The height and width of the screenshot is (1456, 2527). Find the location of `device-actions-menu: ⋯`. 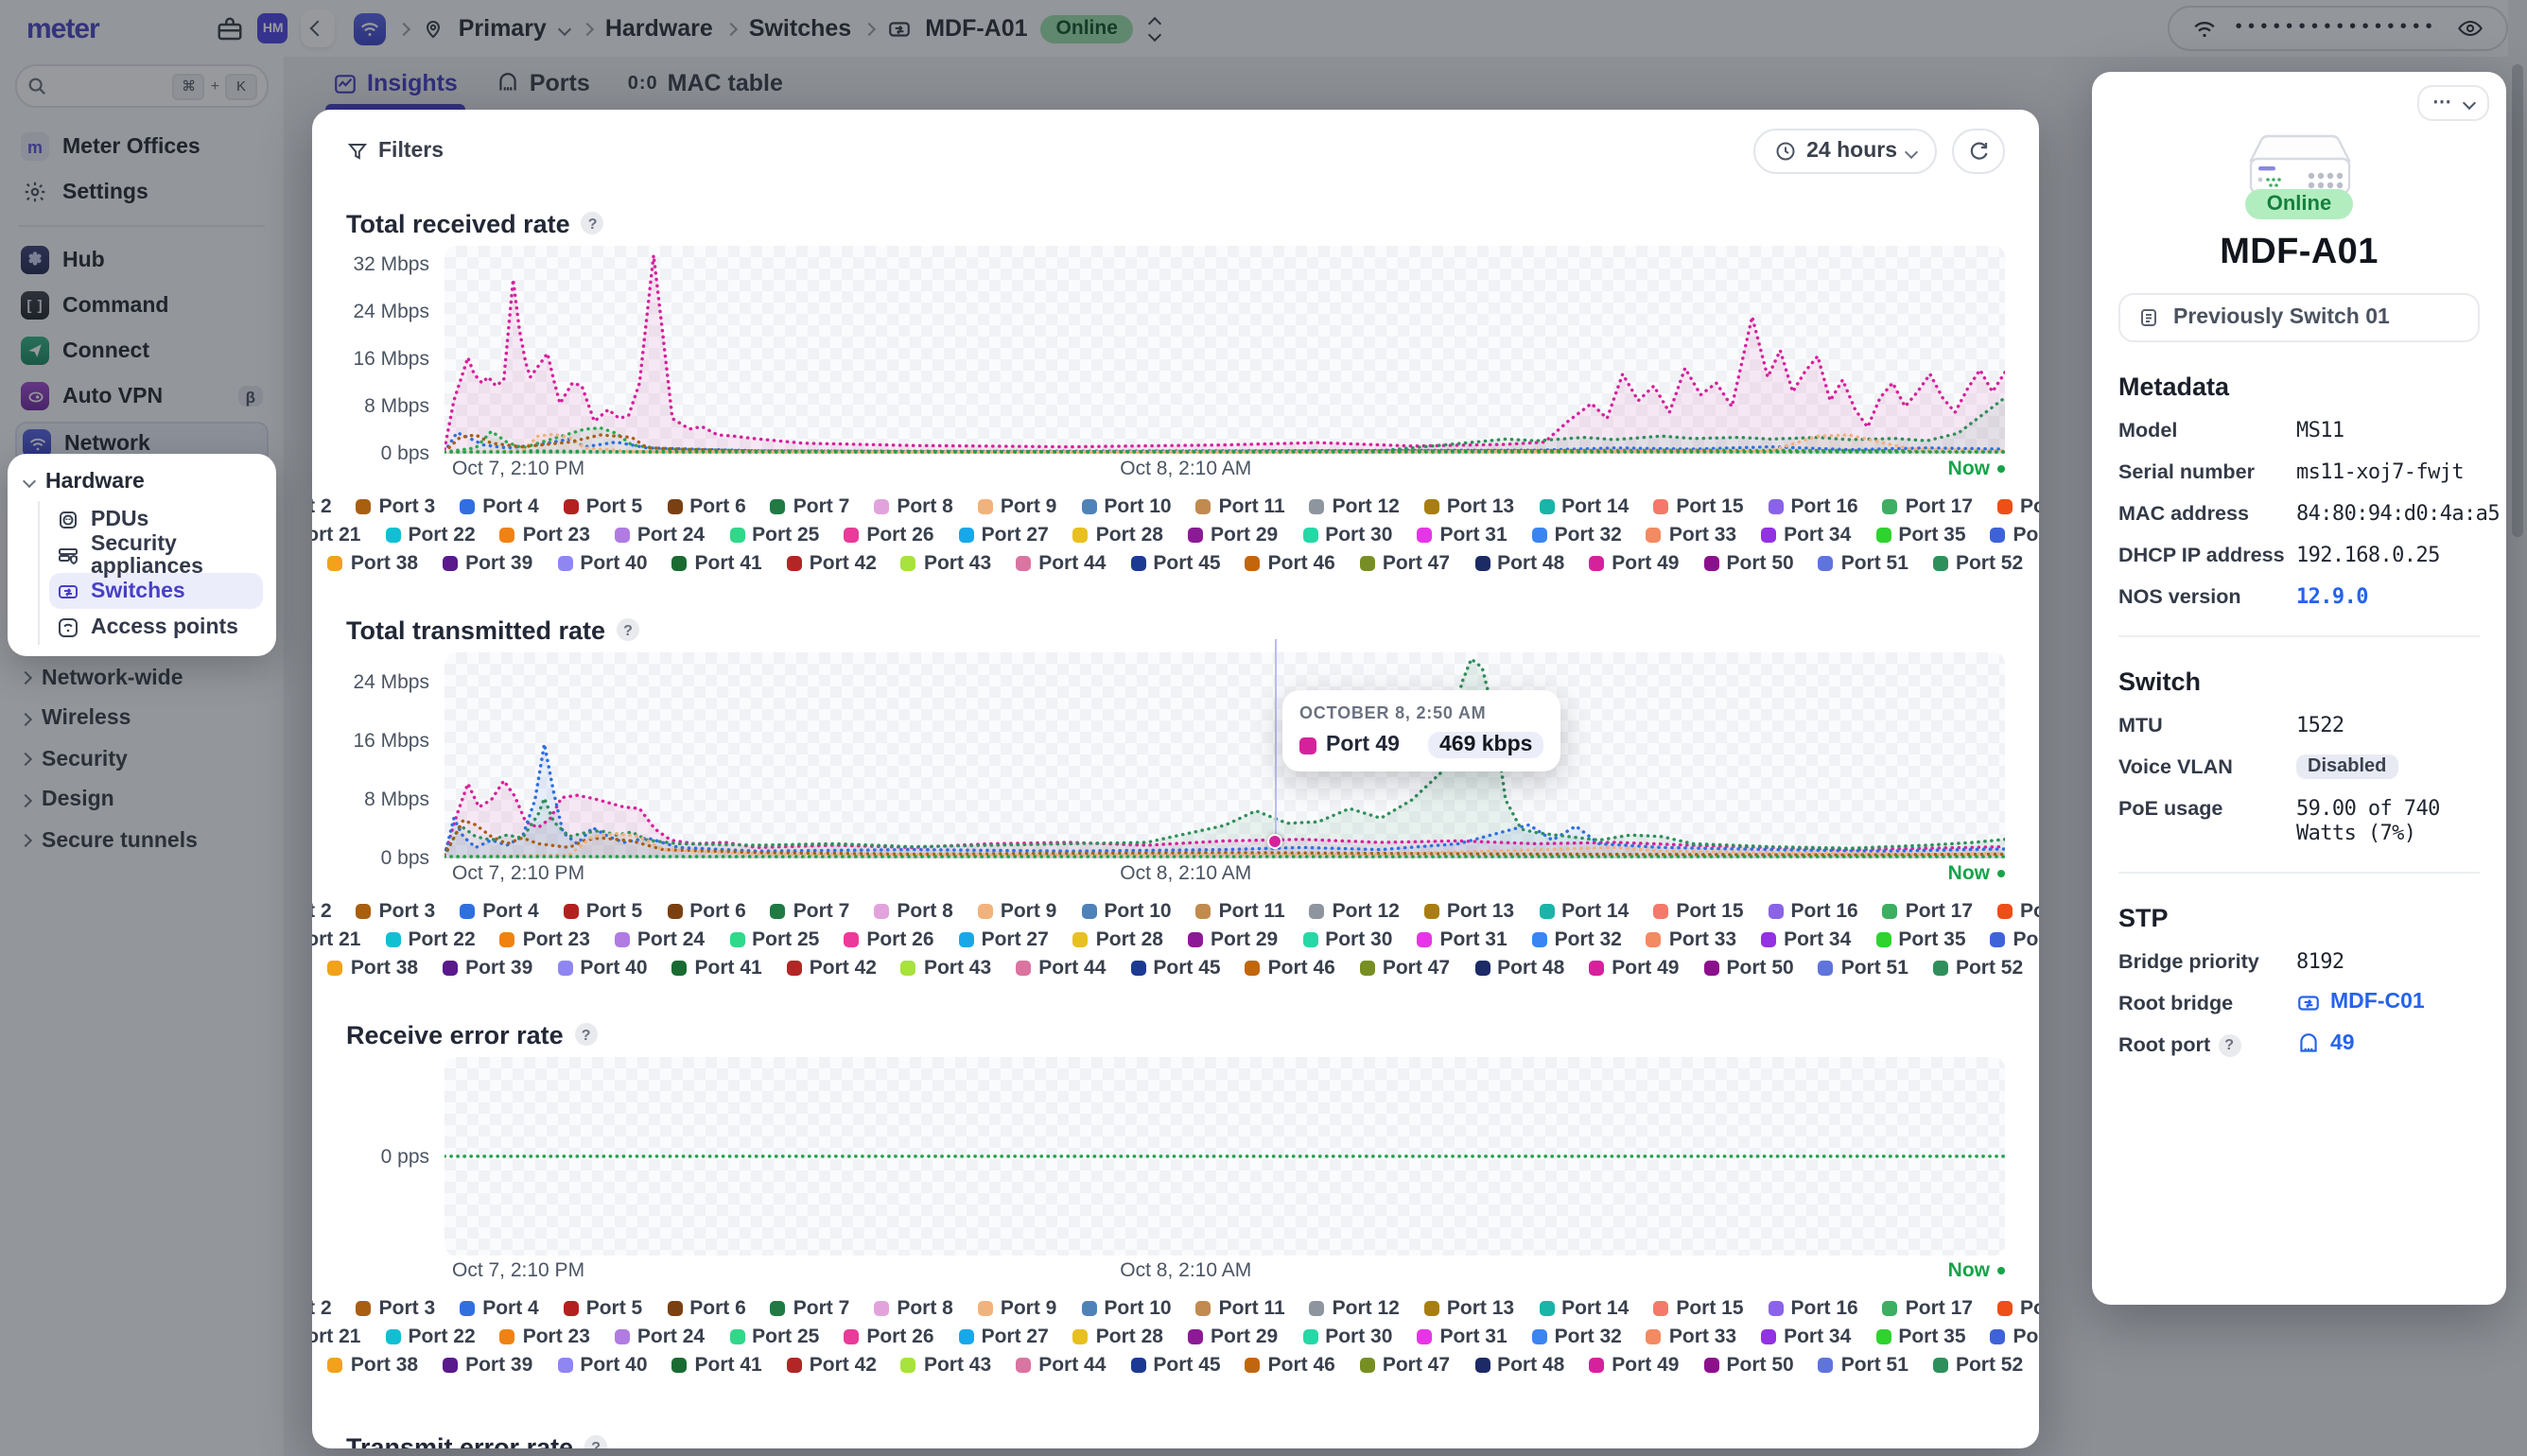

device-actions-menu: ⋯ is located at coordinates (2453, 103).